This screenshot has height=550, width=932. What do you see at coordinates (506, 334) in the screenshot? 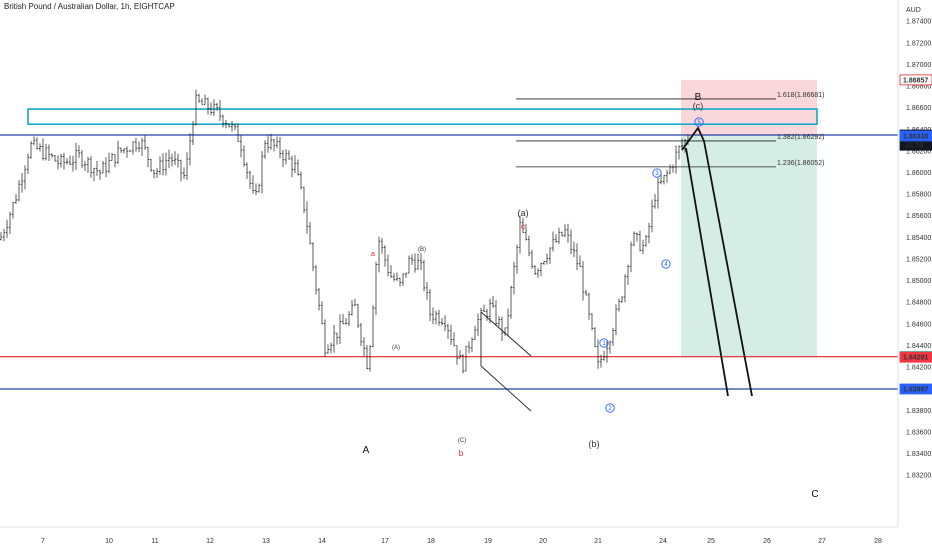
I see `channel-line-upper` at bounding box center [506, 334].